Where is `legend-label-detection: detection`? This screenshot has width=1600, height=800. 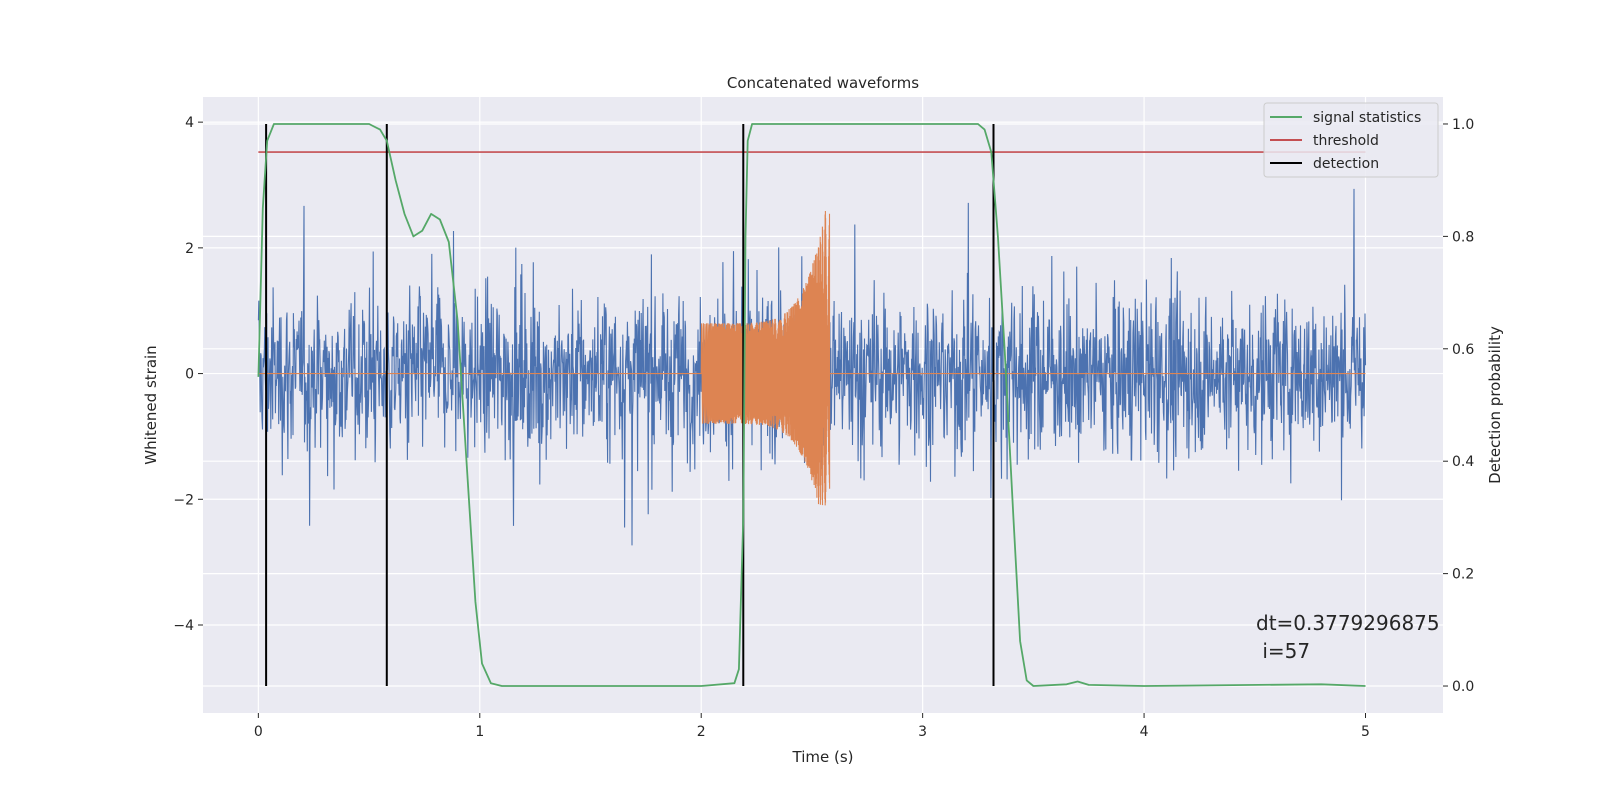
legend-label-detection: detection is located at coordinates (1346, 164).